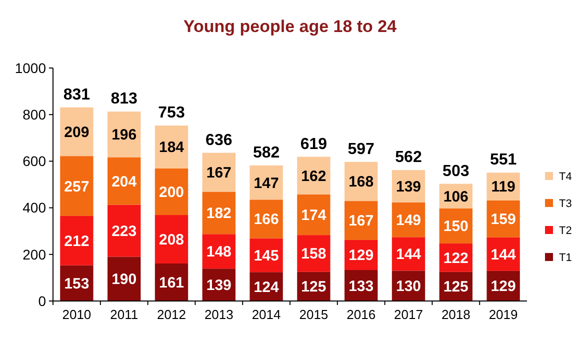  I want to click on chart-title: Young people age 18 to 24, so click(290, 26).